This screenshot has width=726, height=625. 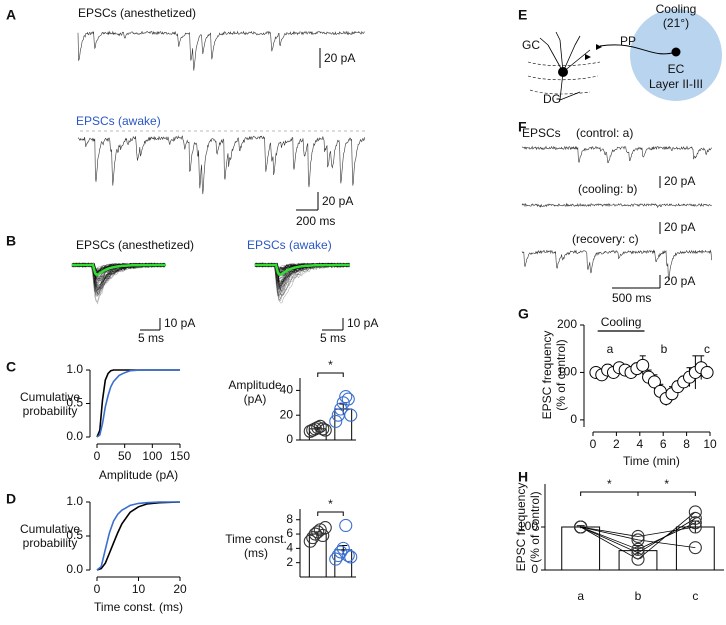 What do you see at coordinates (593, 52) in the screenshot?
I see `synapse` at bounding box center [593, 52].